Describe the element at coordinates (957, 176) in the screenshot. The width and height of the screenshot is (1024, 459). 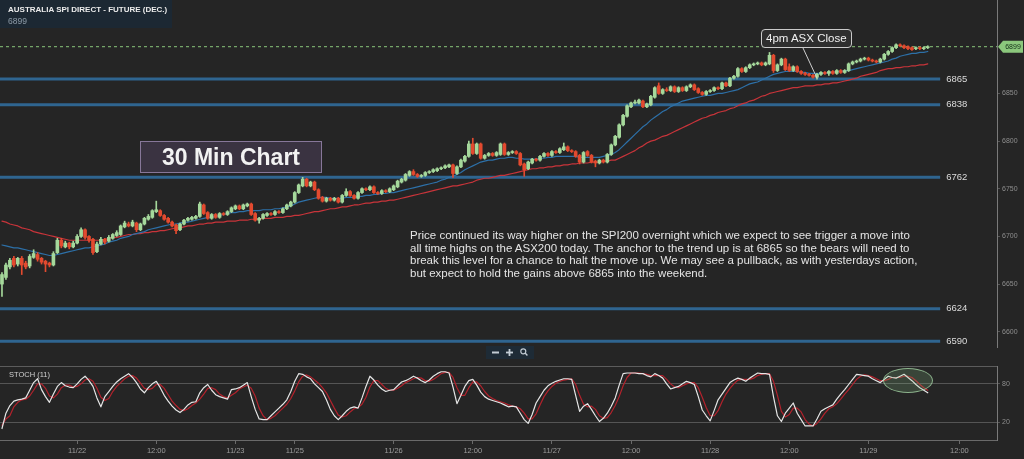
I see `ref-line-label: 6762` at that location.